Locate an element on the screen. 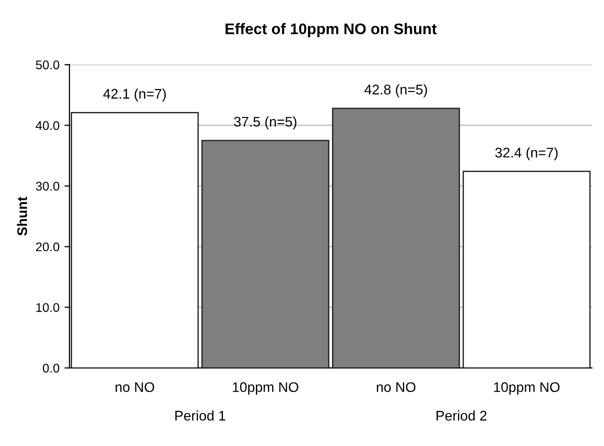  data-label: 42.1 (n=7) is located at coordinates (134, 95).